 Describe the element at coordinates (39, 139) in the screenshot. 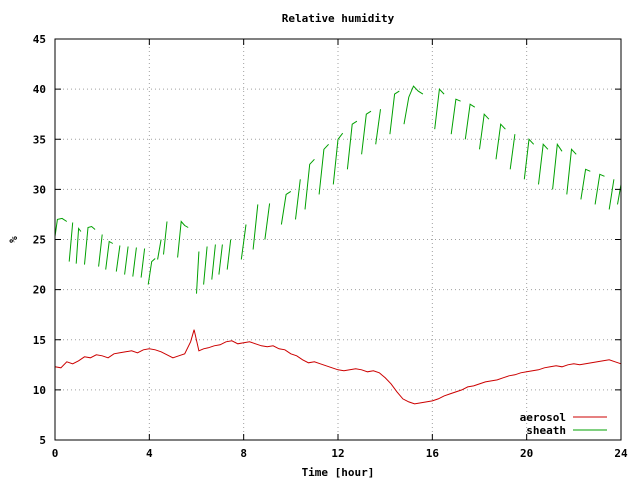

I see `y-tick-label: 35` at that location.